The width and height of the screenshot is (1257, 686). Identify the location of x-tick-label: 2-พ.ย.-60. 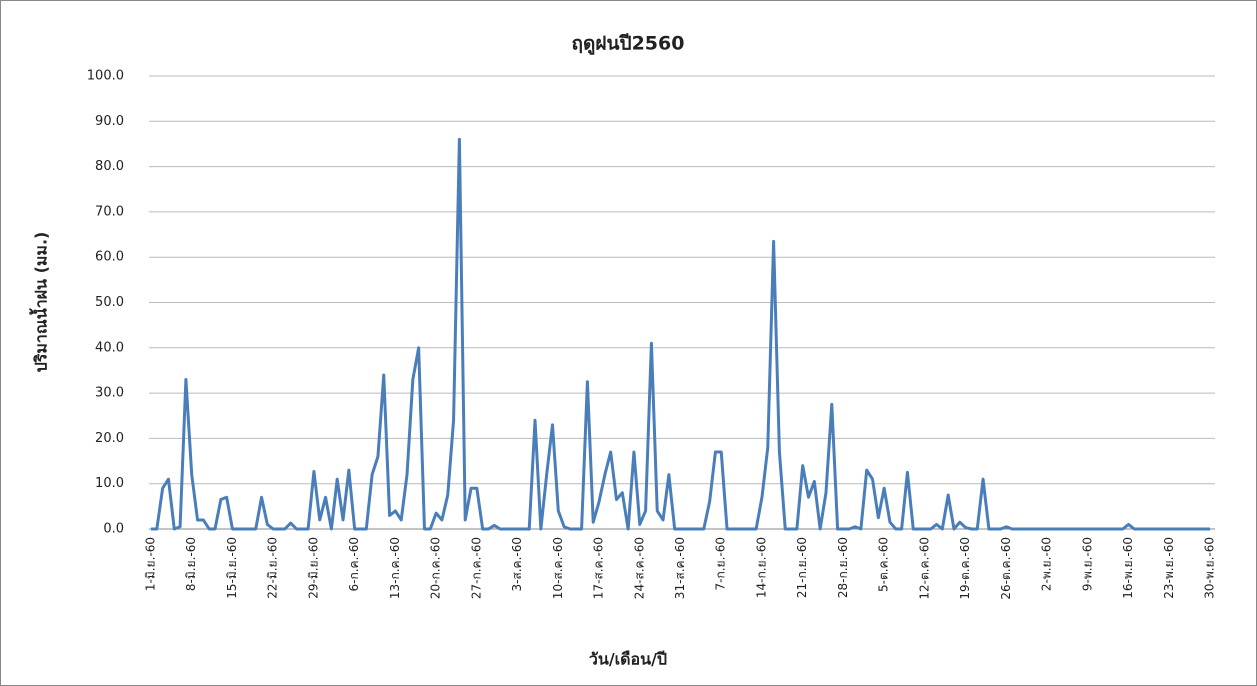
(1047, 564).